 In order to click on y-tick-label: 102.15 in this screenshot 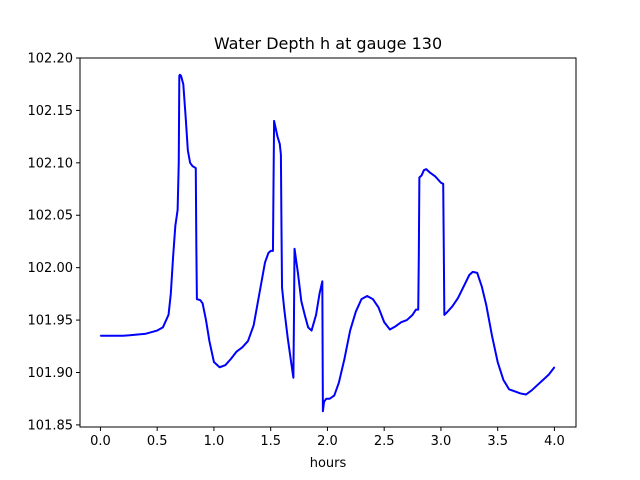, I will do `click(51, 111)`.